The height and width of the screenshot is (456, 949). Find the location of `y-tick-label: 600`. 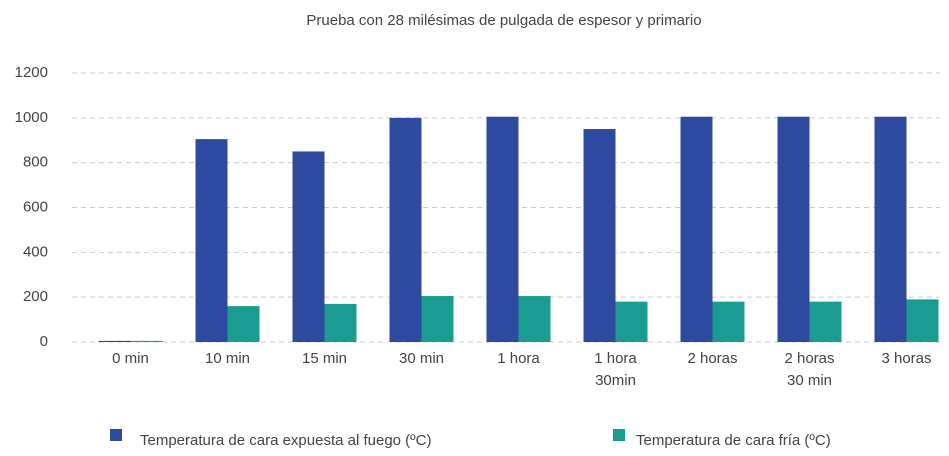

y-tick-label: 600 is located at coordinates (35, 206).